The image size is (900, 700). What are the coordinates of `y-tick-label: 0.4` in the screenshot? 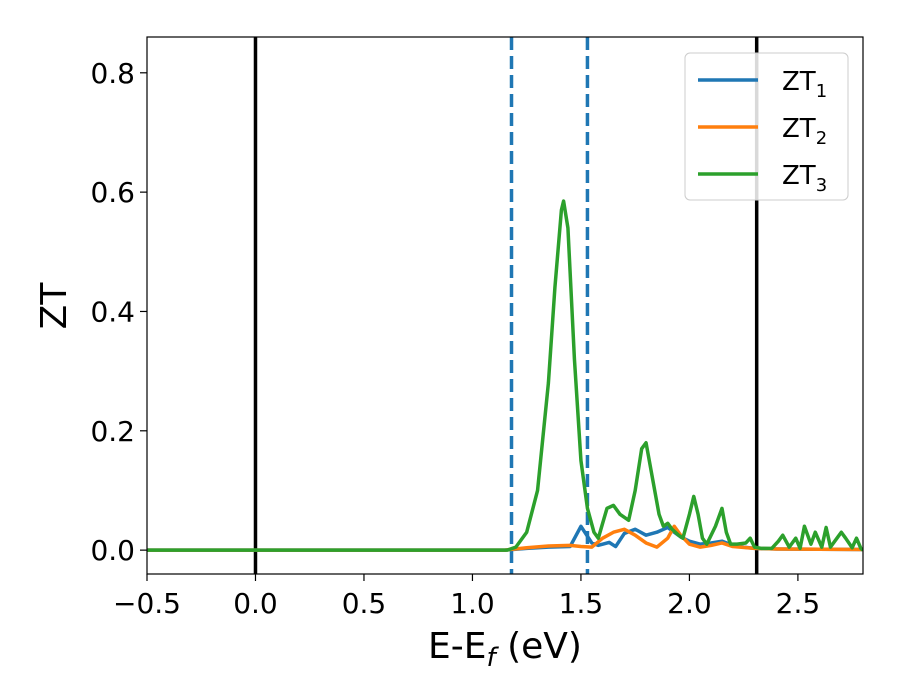 It's located at (112, 311).